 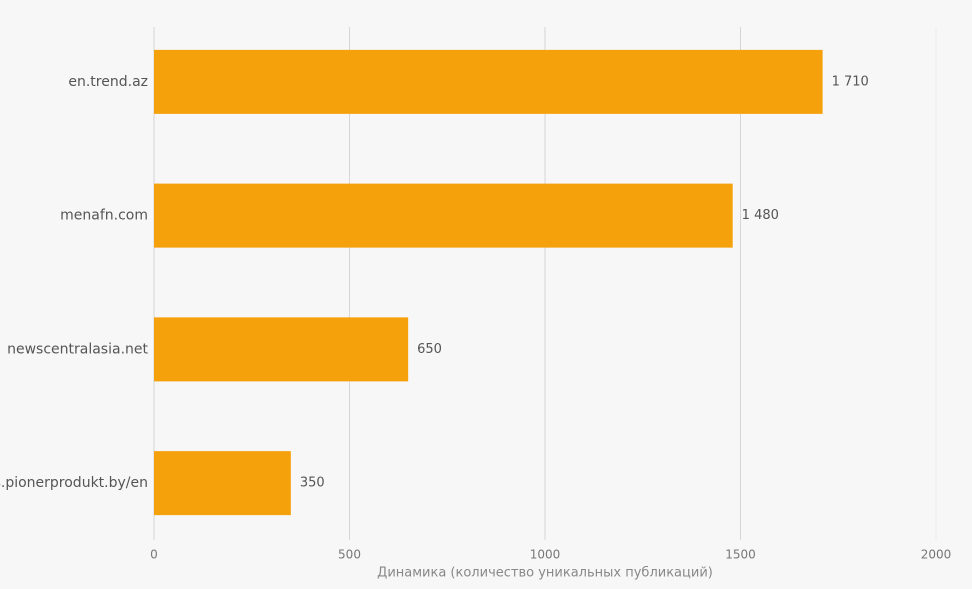 What do you see at coordinates (108, 82) in the screenshot?
I see `y-tick-label: en.trend.az` at bounding box center [108, 82].